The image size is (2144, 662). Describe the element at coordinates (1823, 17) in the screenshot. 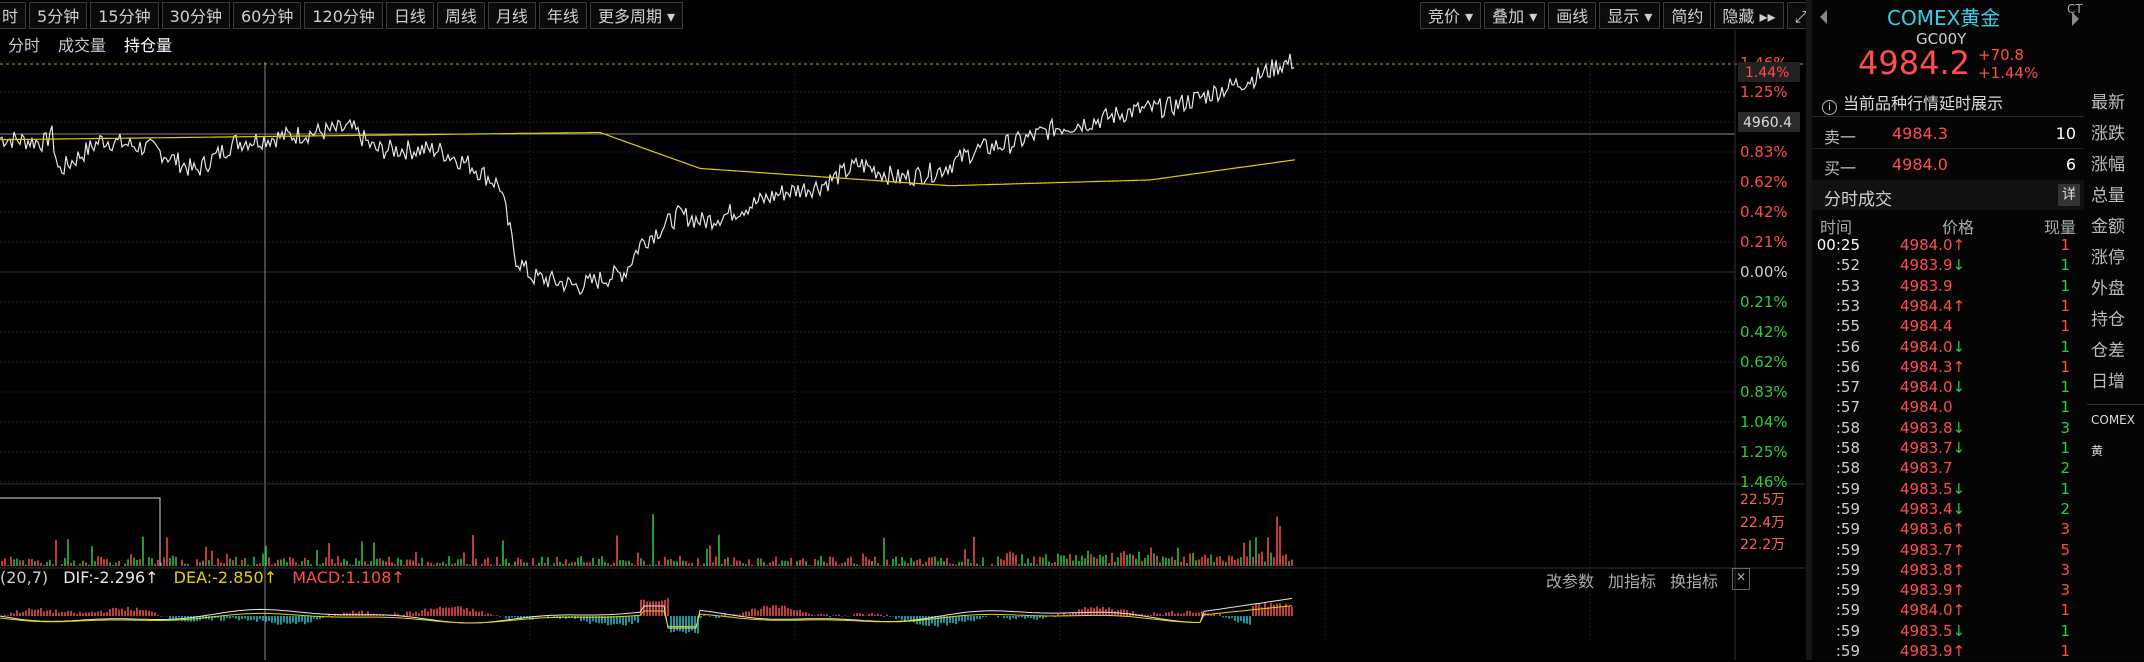

I see `prev-arrow-icon` at that location.